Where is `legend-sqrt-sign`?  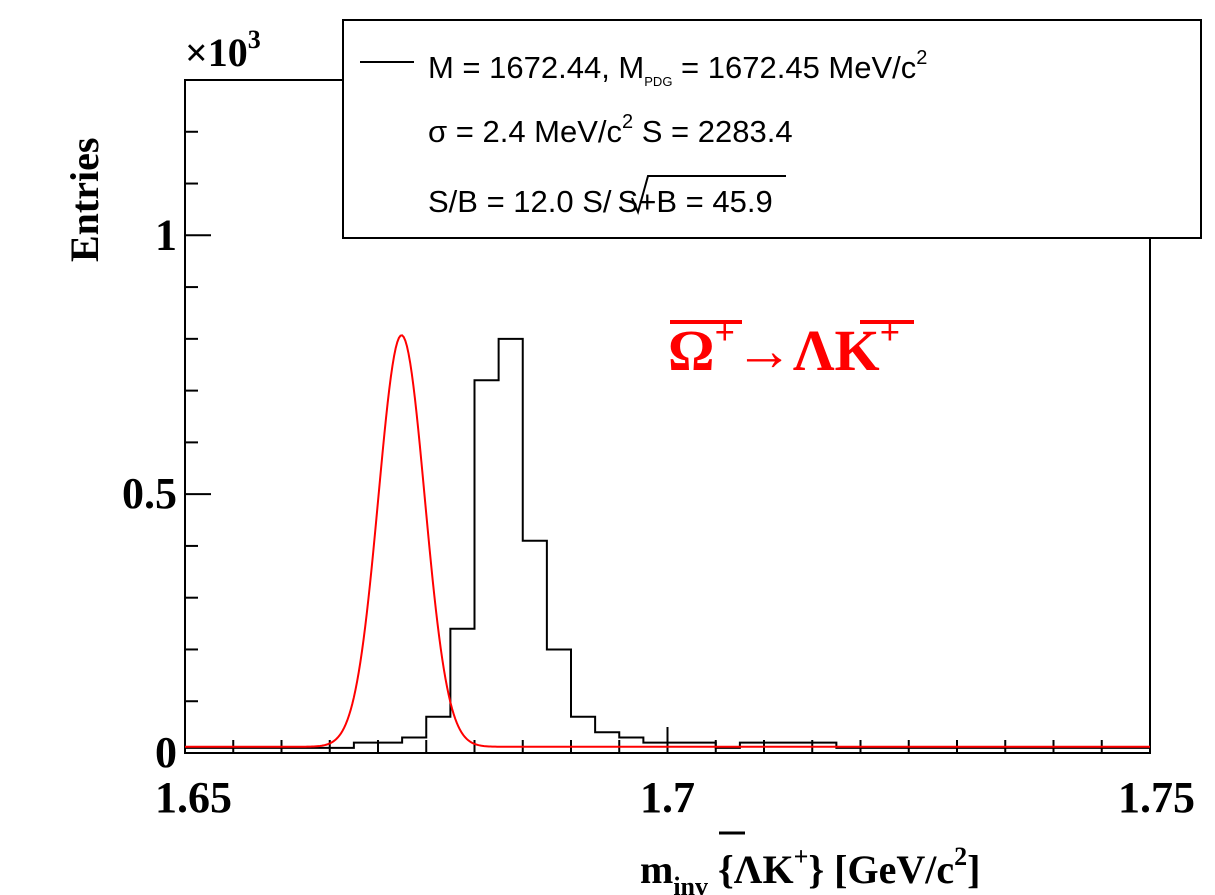 legend-sqrt-sign is located at coordinates (708, 195).